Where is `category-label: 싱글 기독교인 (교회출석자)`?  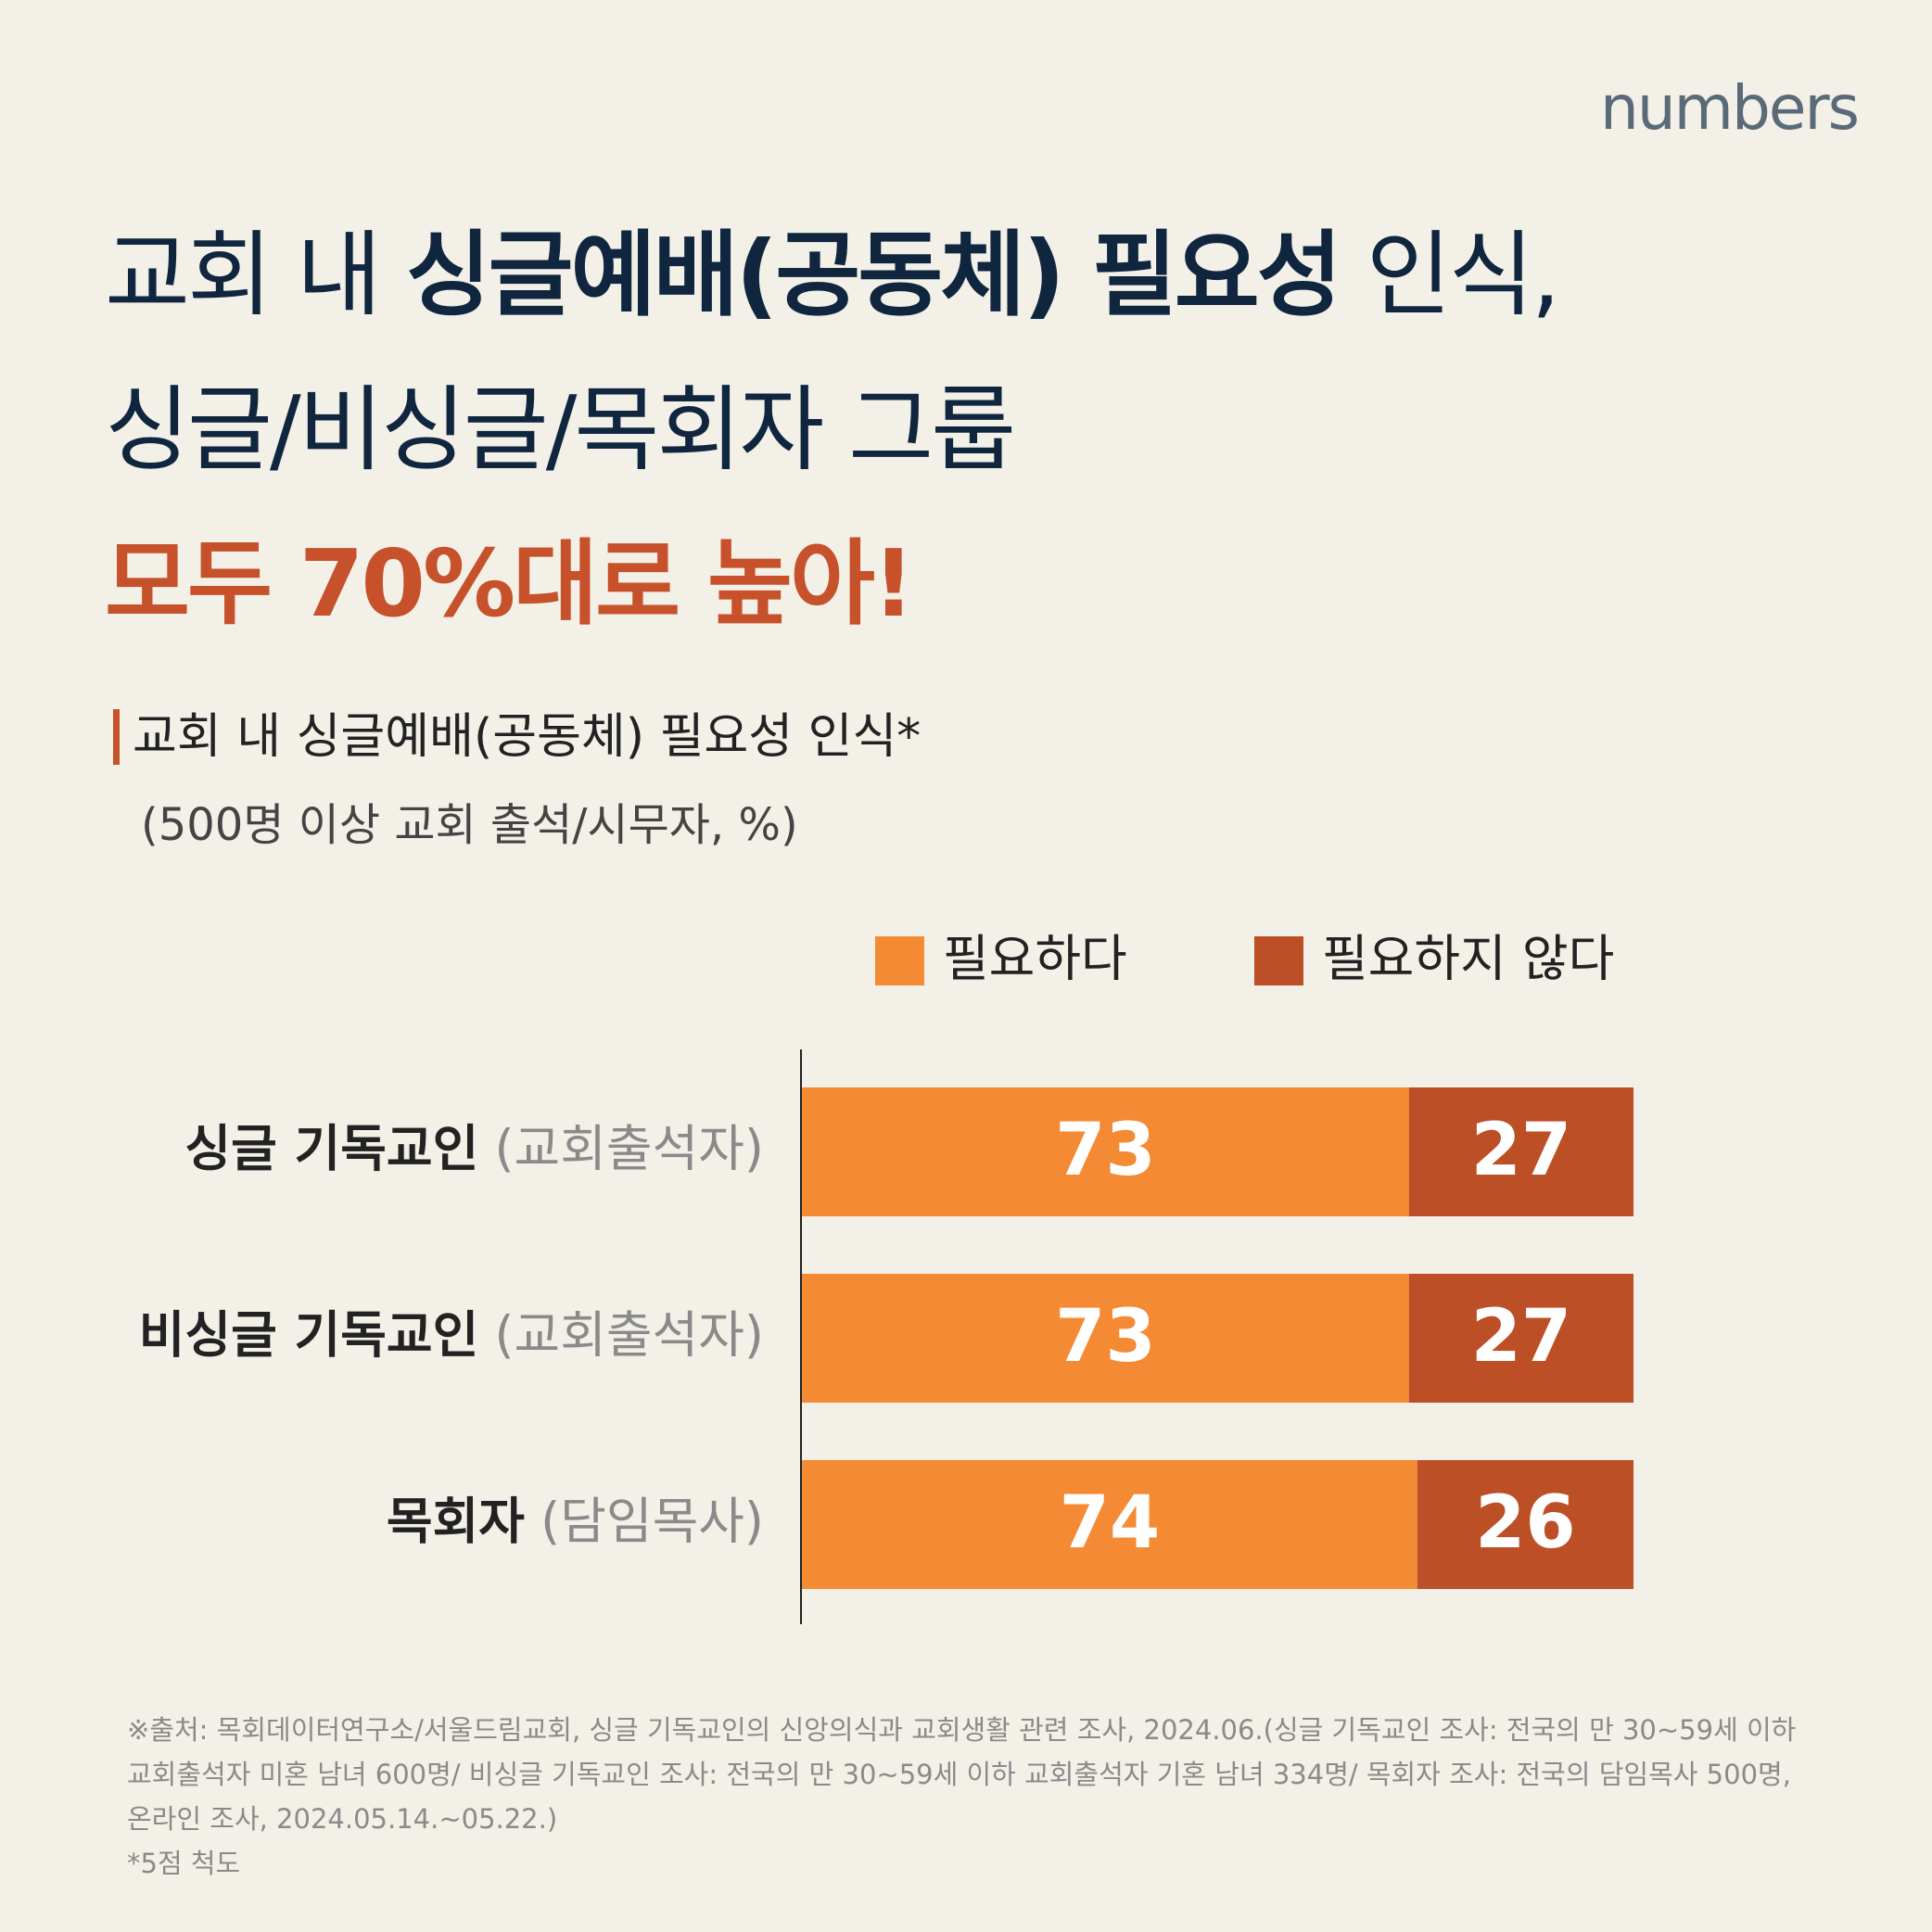 category-label: 싱글 기독교인 (교회출석자) is located at coordinates (474, 1148).